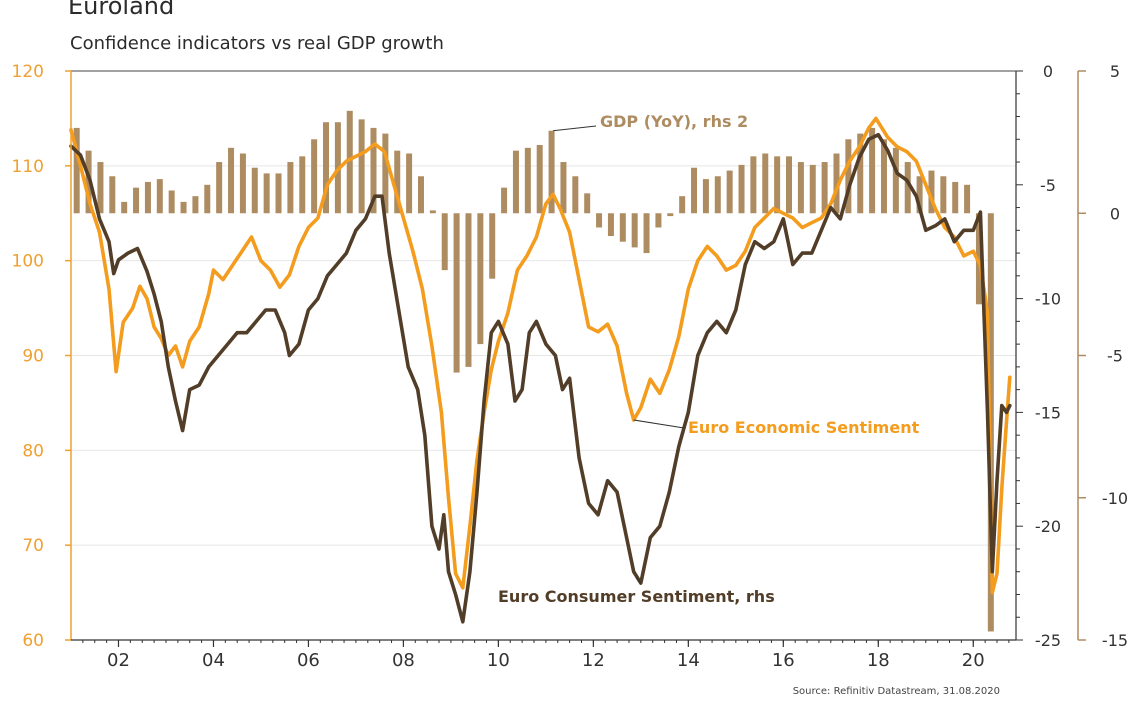 The height and width of the screenshot is (719, 1148). I want to click on rhs-tick-label: -15, so click(1048, 412).